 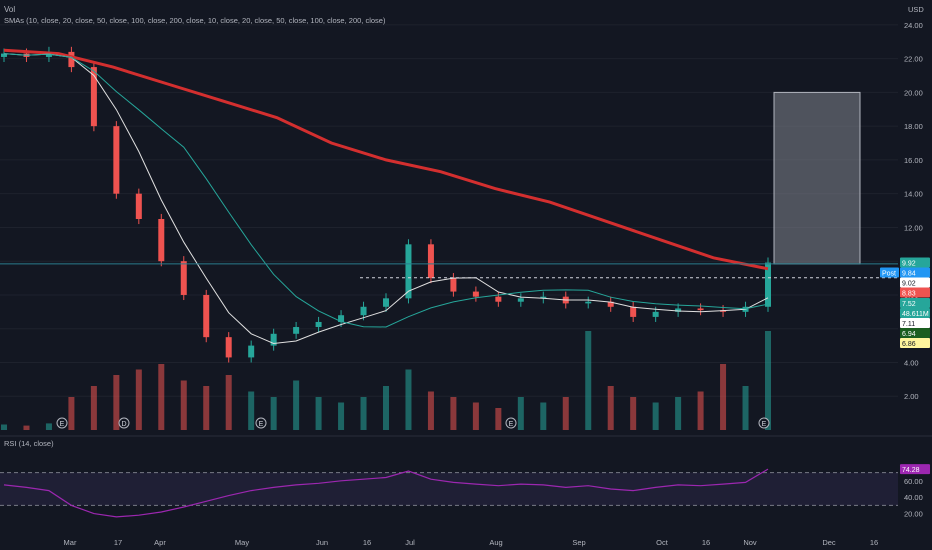 I want to click on event-marker-circle, so click(x=261, y=423).